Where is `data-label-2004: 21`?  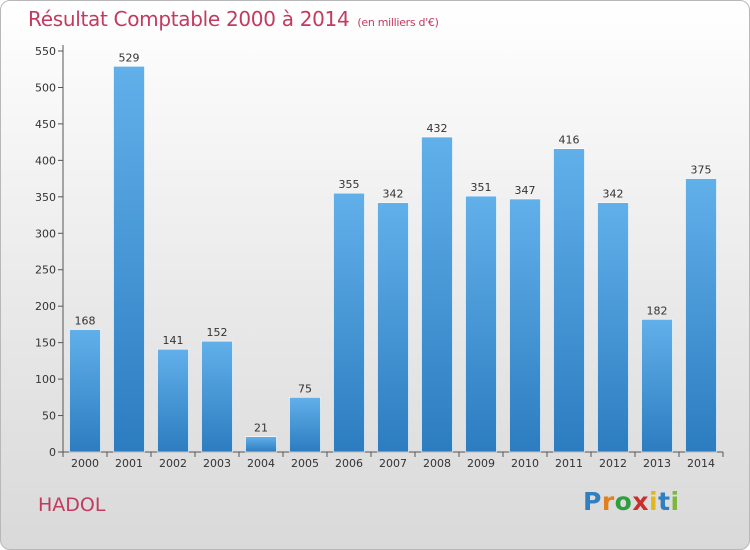
data-label-2004: 21 is located at coordinates (261, 428).